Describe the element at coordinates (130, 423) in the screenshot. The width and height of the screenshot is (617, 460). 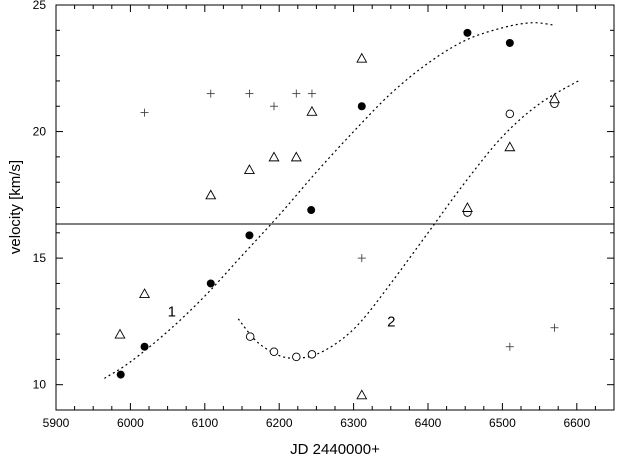
I see `x-tick-label: 6000` at that location.